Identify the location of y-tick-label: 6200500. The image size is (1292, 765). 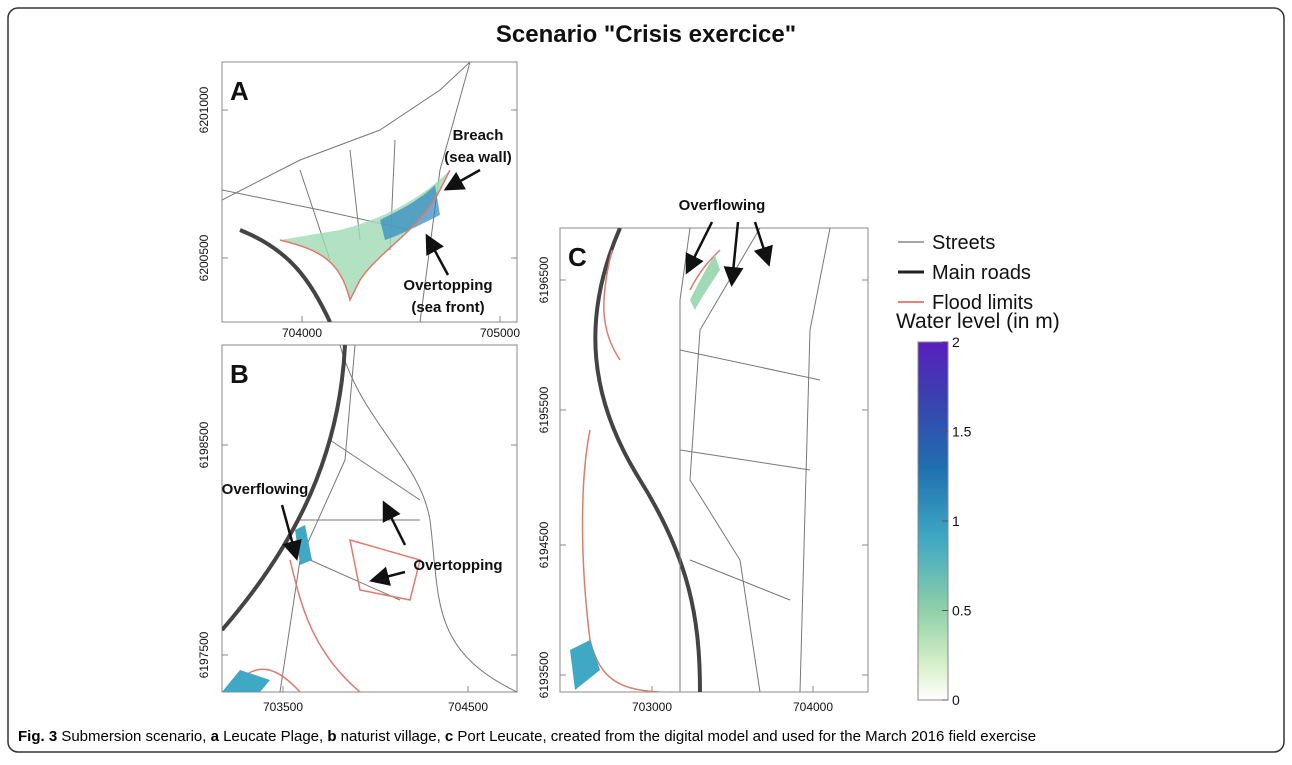
(204, 257).